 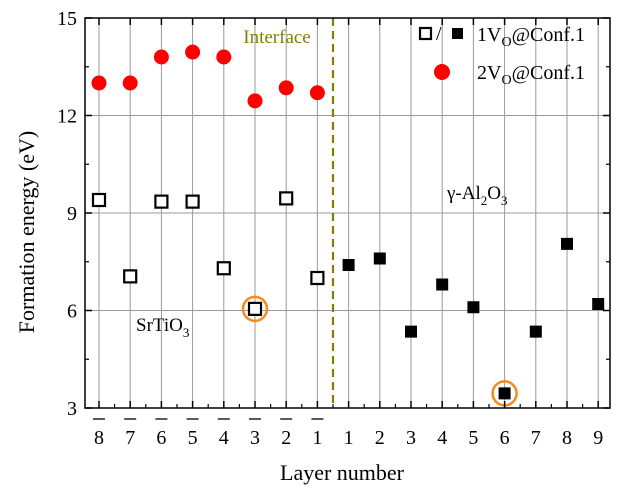 I want to click on legend-slash: /, so click(x=439, y=34).